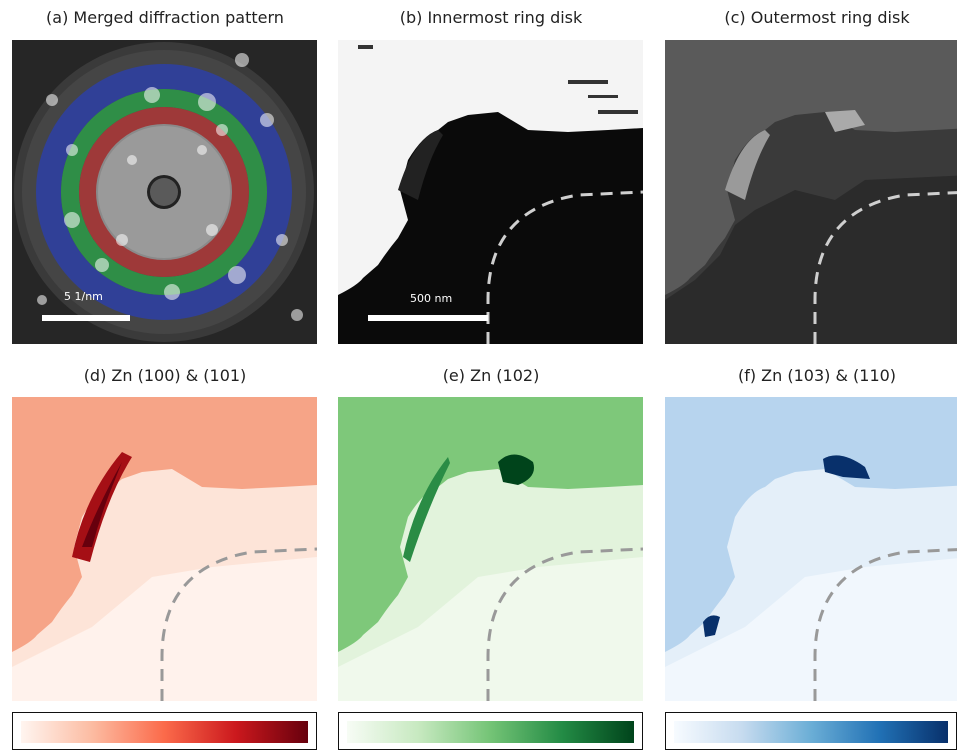 This screenshot has width=957, height=753. I want to click on panel-c-image, so click(811, 192).